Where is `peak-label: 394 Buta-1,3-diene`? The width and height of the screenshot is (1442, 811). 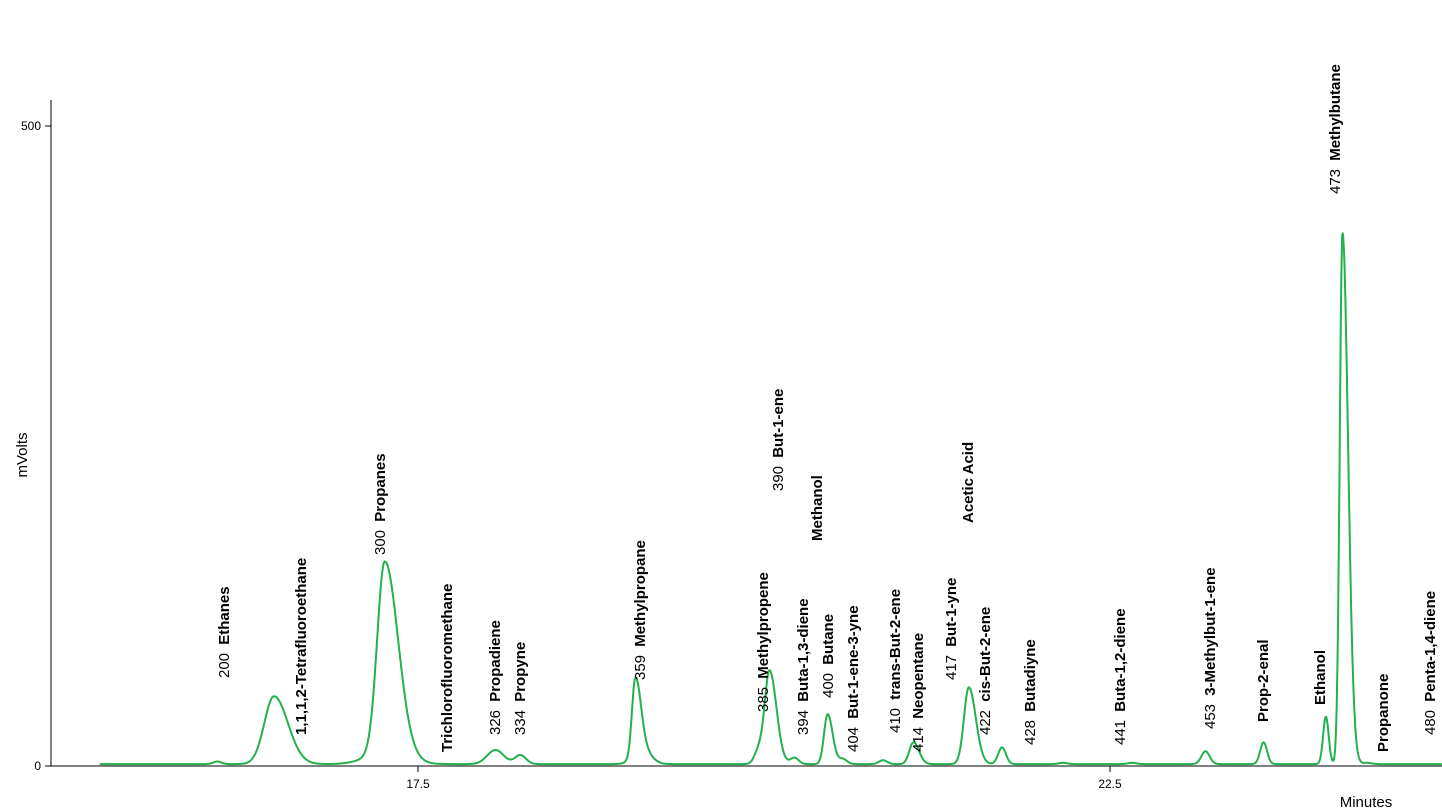 peak-label: 394 Buta-1,3-diene is located at coordinates (803, 666).